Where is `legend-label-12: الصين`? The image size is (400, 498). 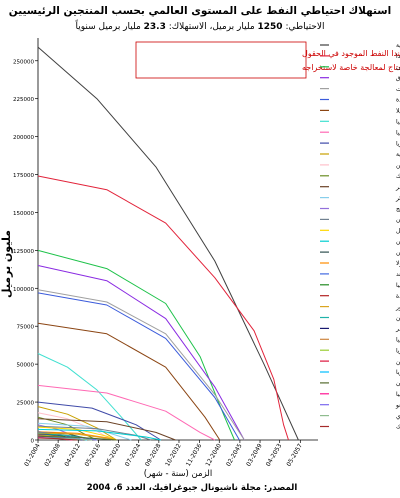 legend-label-12: الصين is located at coordinates (398, 165).